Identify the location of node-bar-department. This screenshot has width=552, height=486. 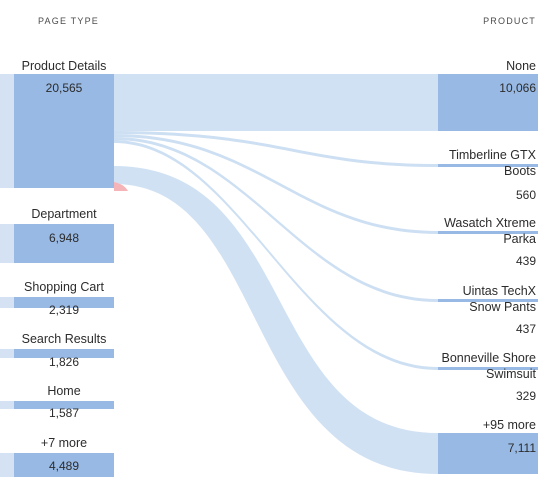
(64, 243).